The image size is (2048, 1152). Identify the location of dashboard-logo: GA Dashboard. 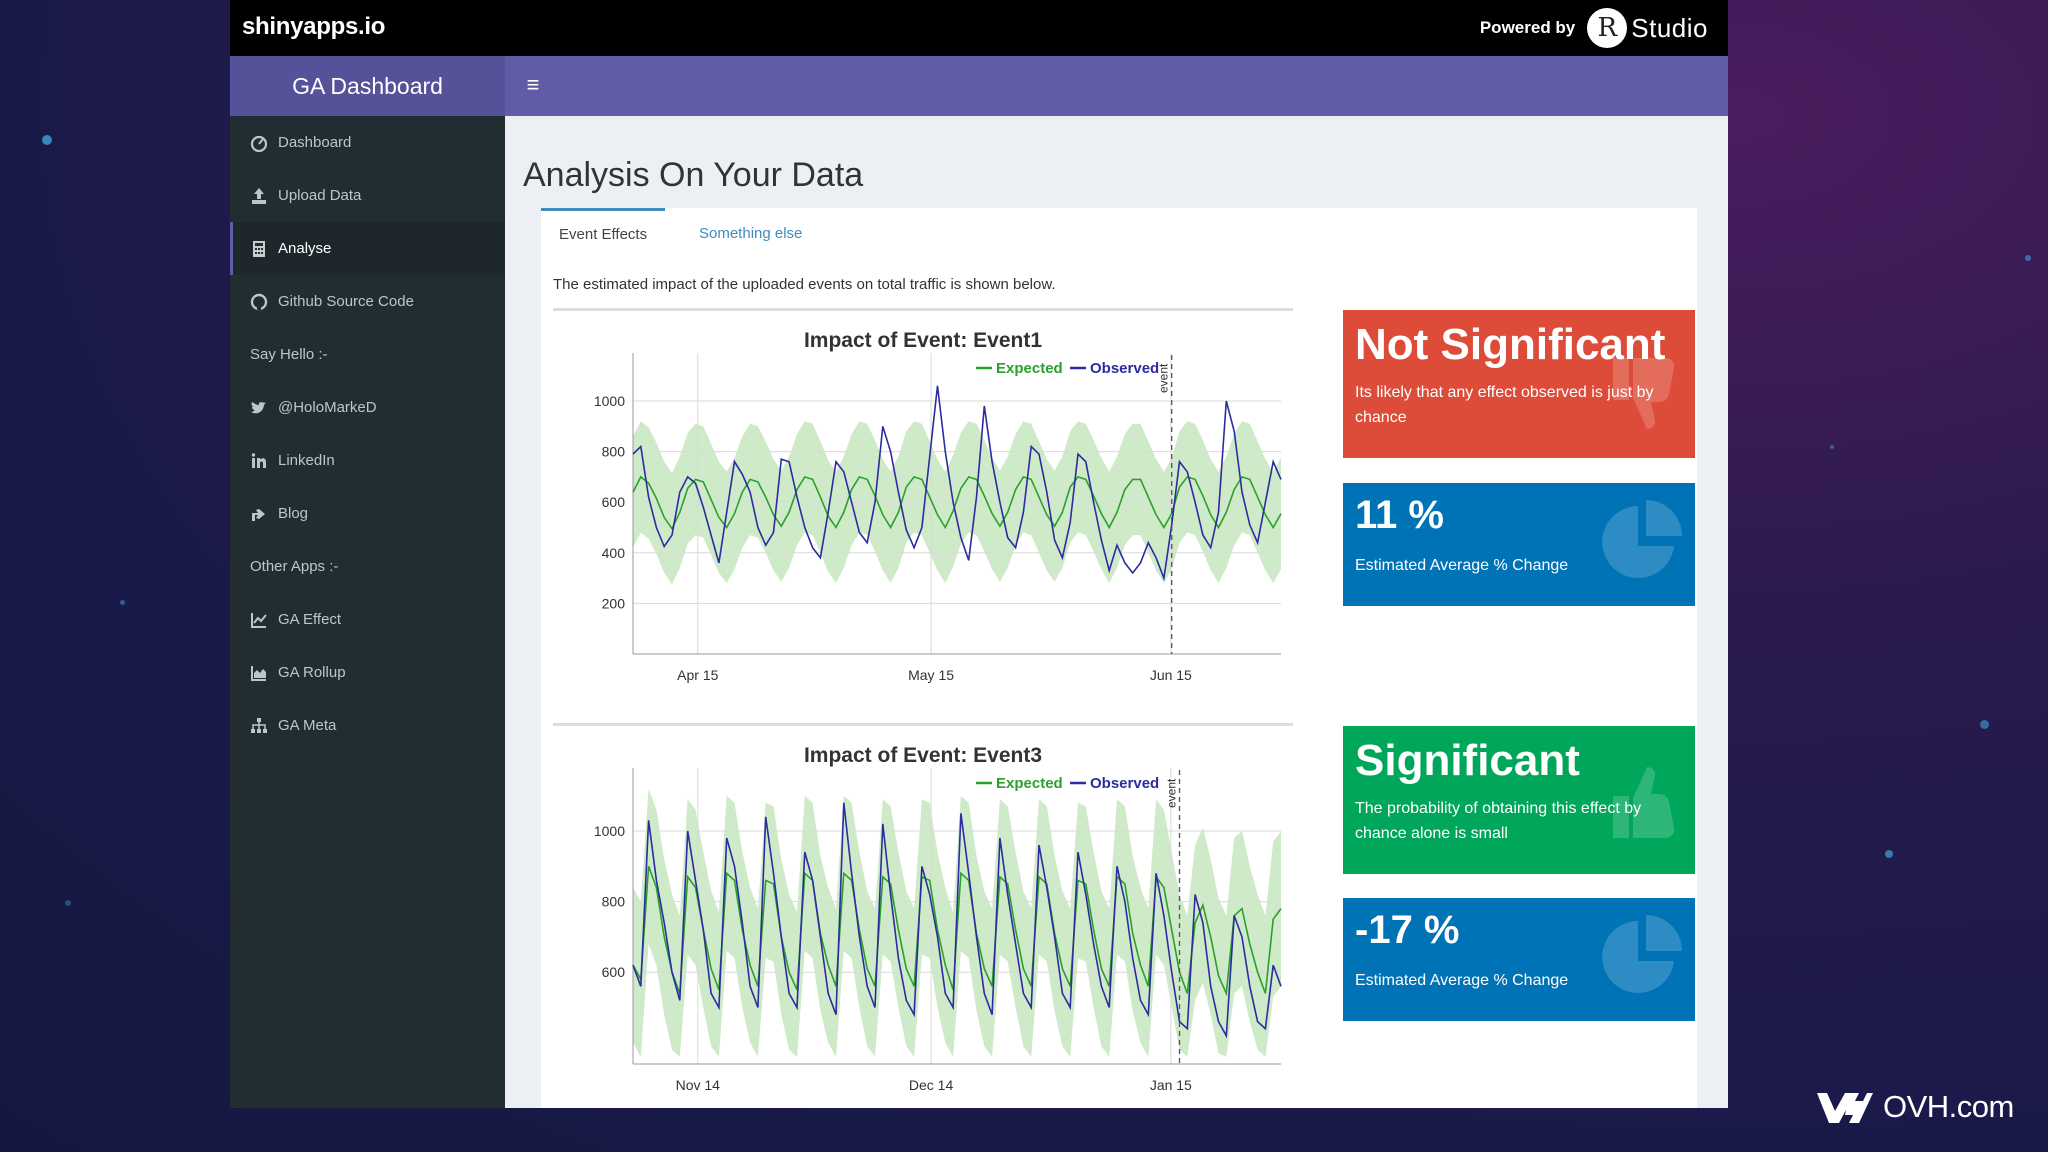
(367, 86).